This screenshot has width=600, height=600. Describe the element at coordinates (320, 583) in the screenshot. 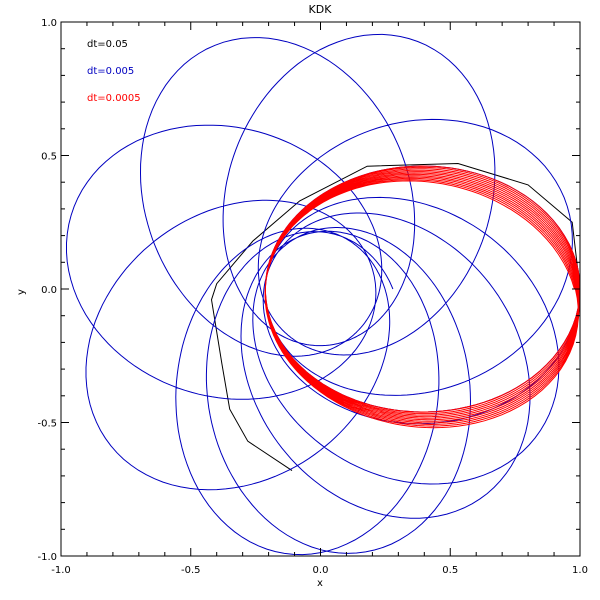

I see `x-axis-label: x` at that location.